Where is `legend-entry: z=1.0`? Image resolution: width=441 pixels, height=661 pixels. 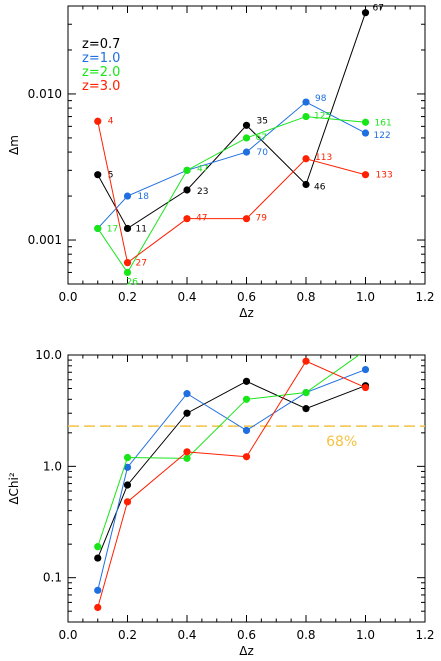 legend-entry: z=1.0 is located at coordinates (101, 58).